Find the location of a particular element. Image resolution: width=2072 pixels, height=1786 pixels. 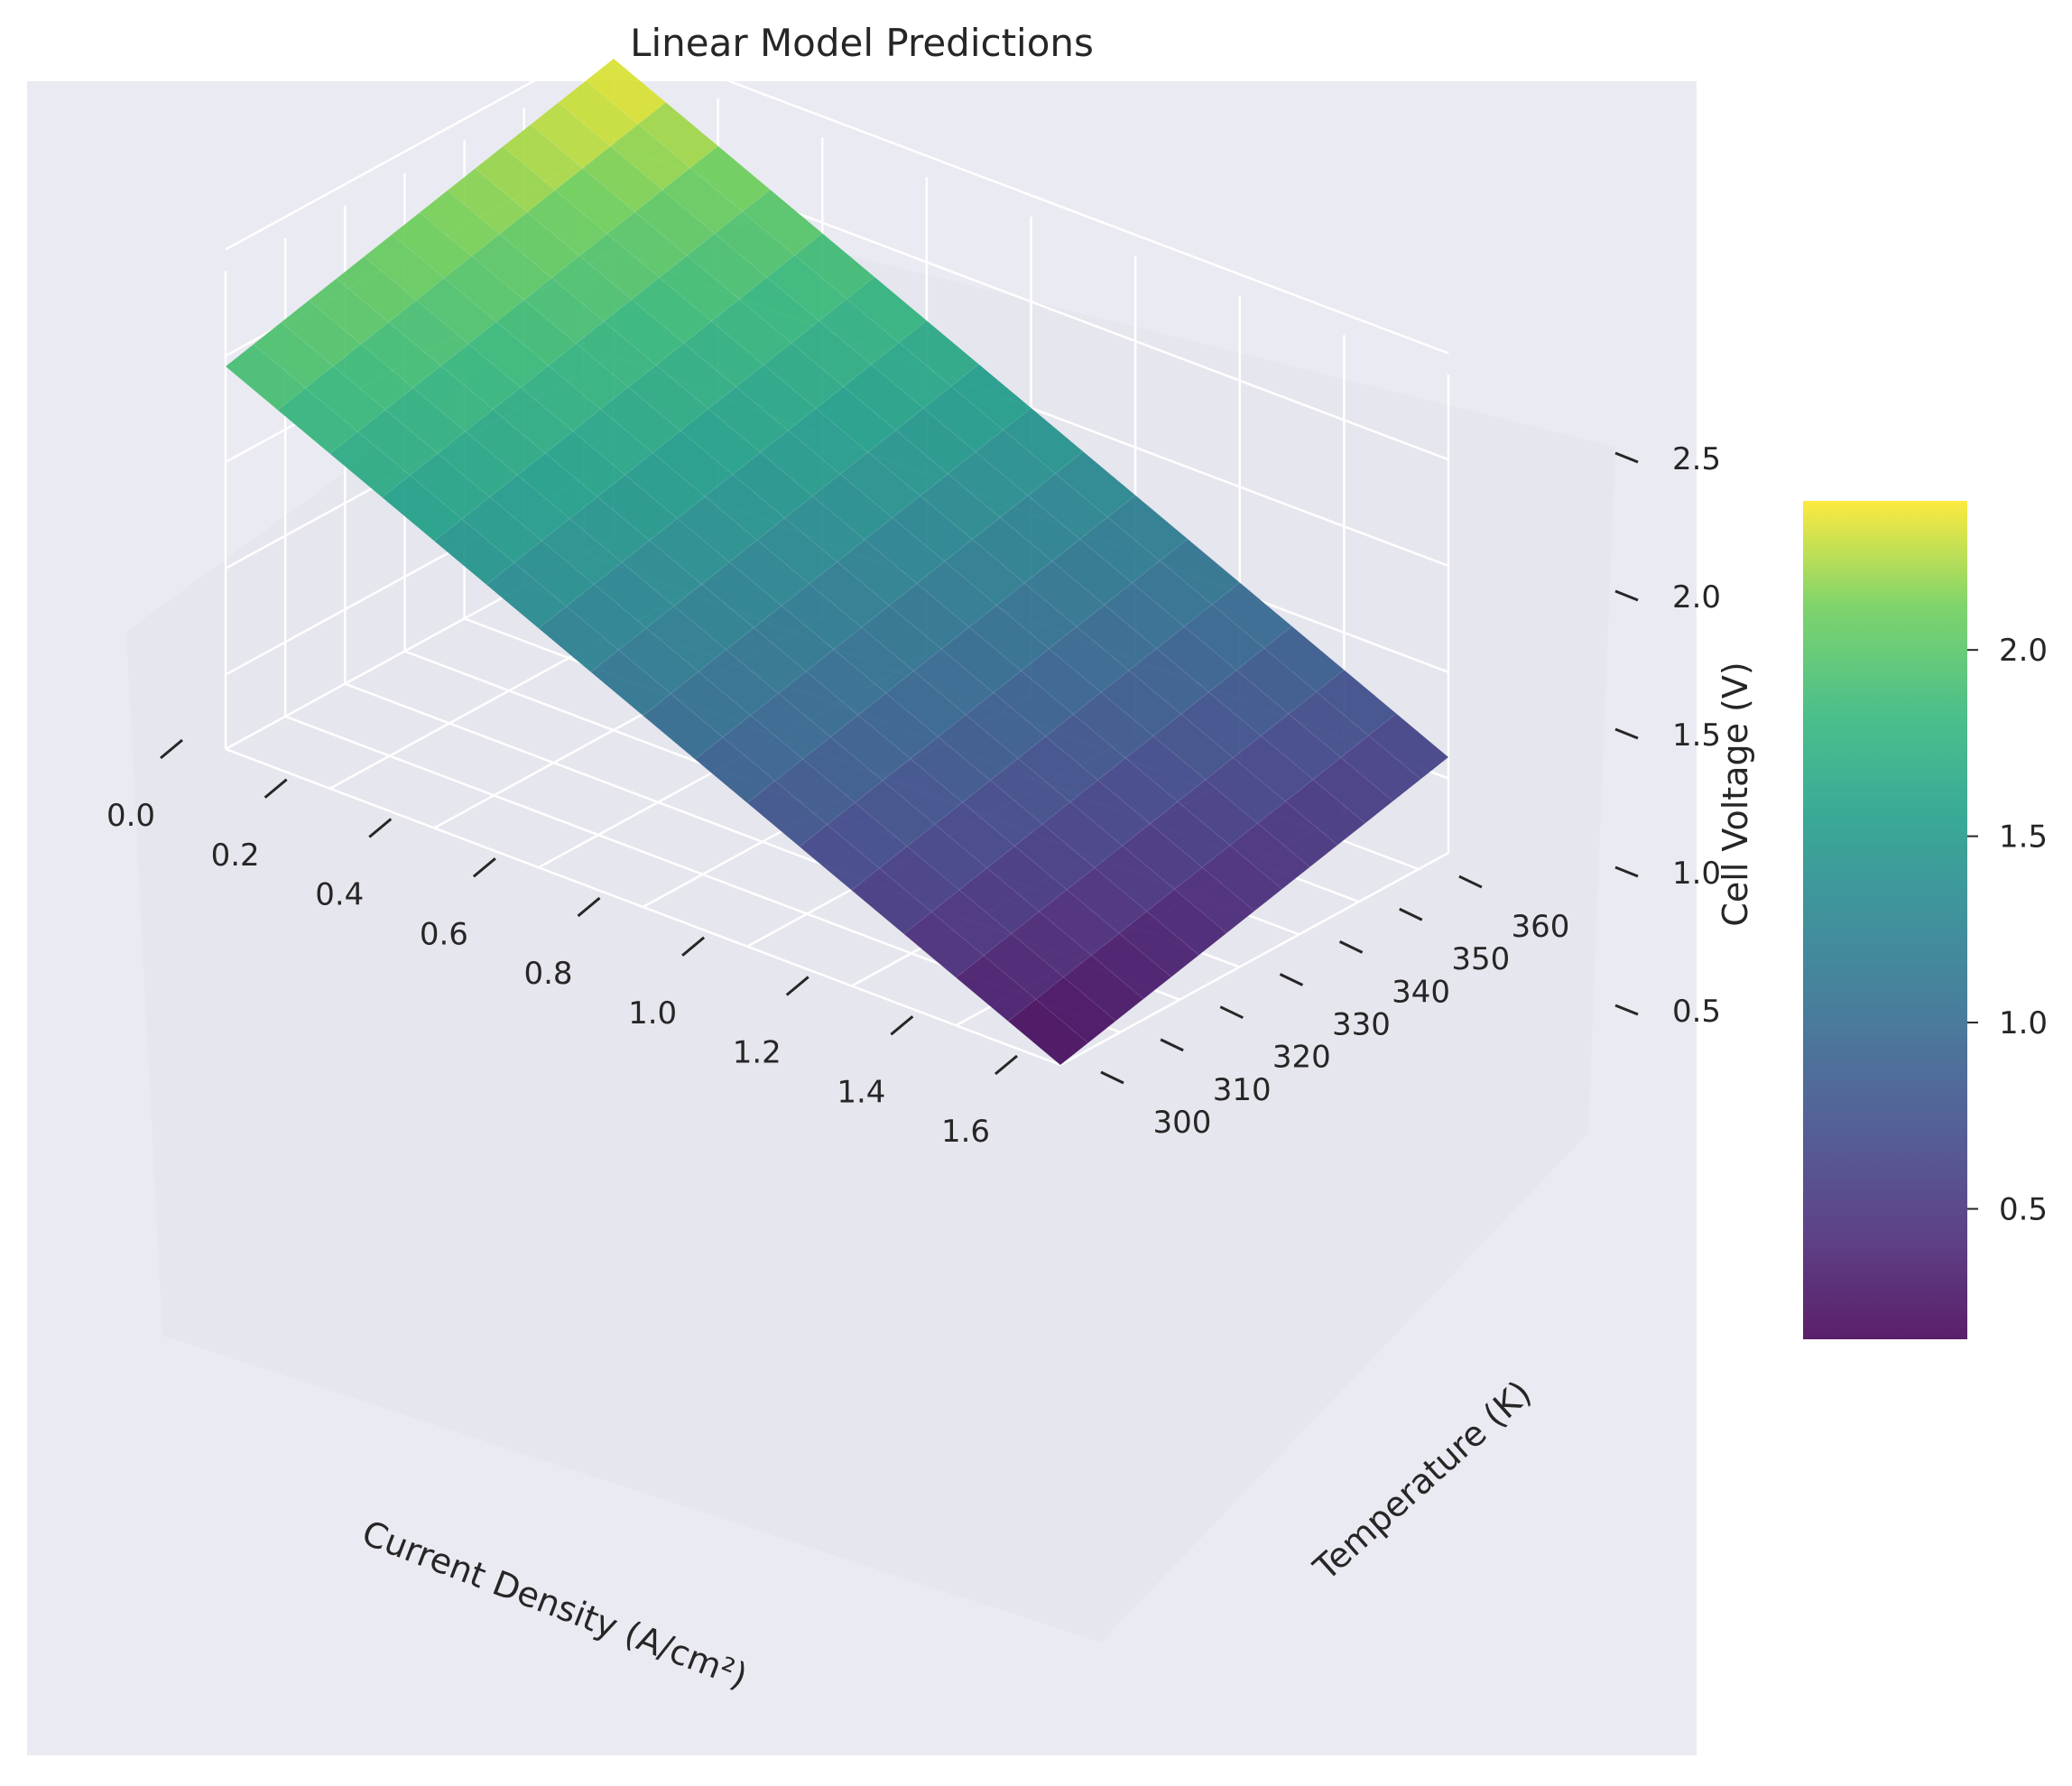

z-tick-label: 1.5 is located at coordinates (1696, 735).